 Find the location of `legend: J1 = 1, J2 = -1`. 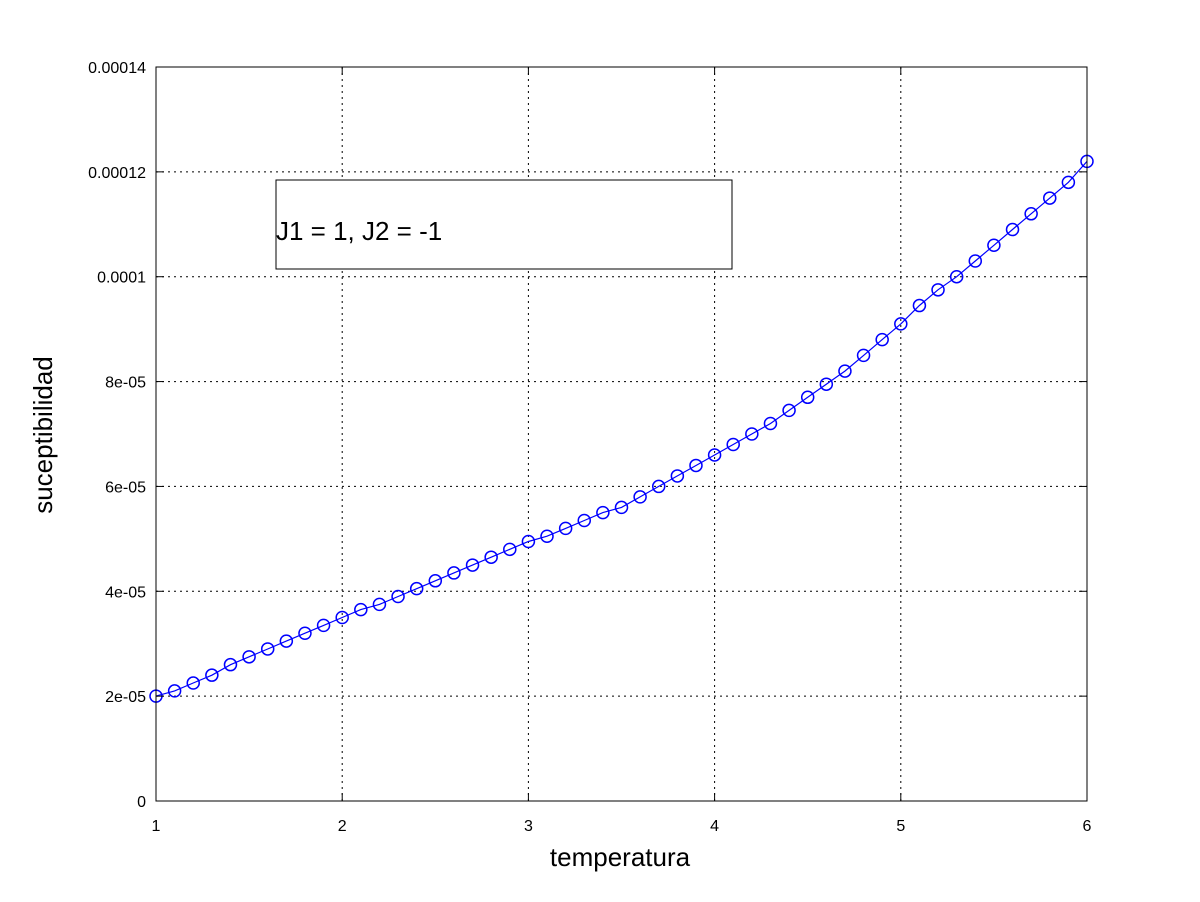

legend: J1 = 1, J2 = -1 is located at coordinates (504, 224).